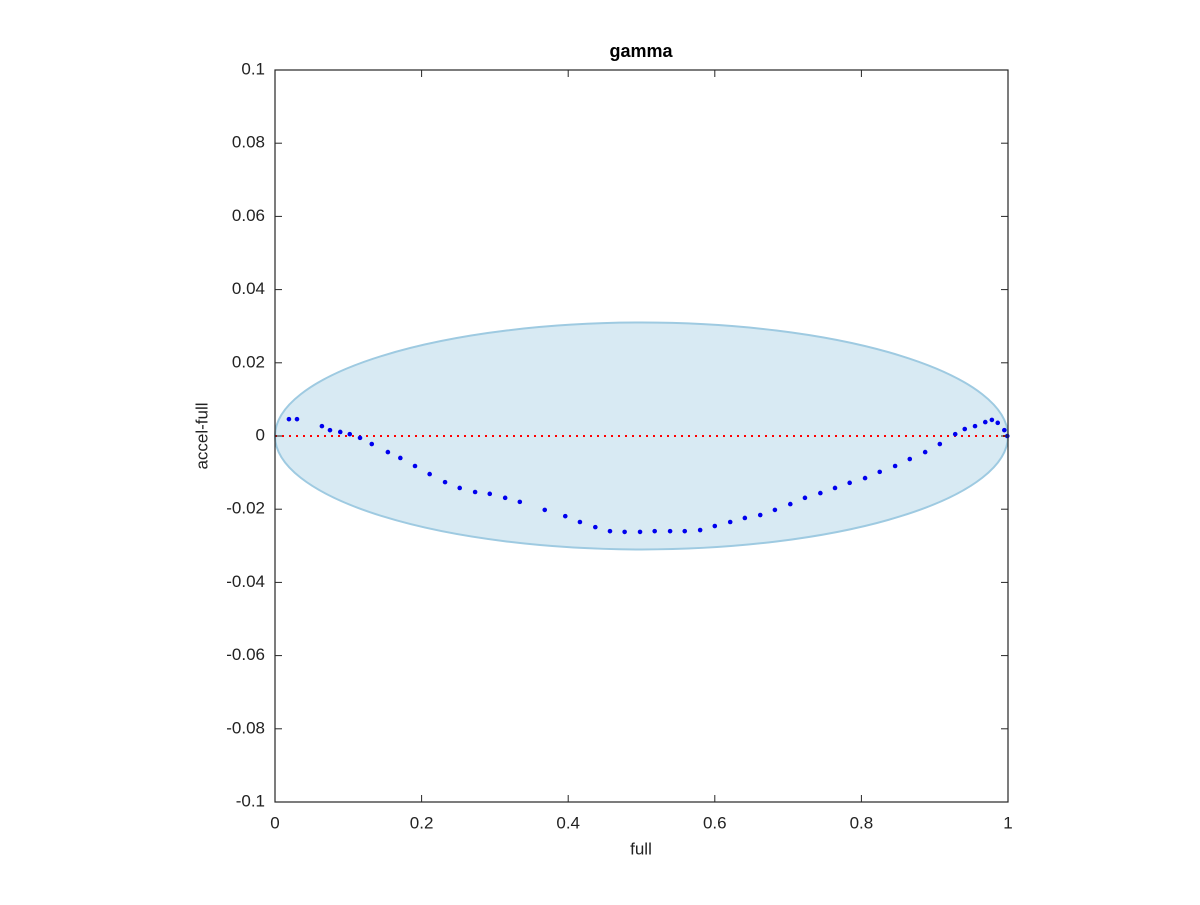  What do you see at coordinates (641, 848) in the screenshot?
I see `x-axis-label: full` at bounding box center [641, 848].